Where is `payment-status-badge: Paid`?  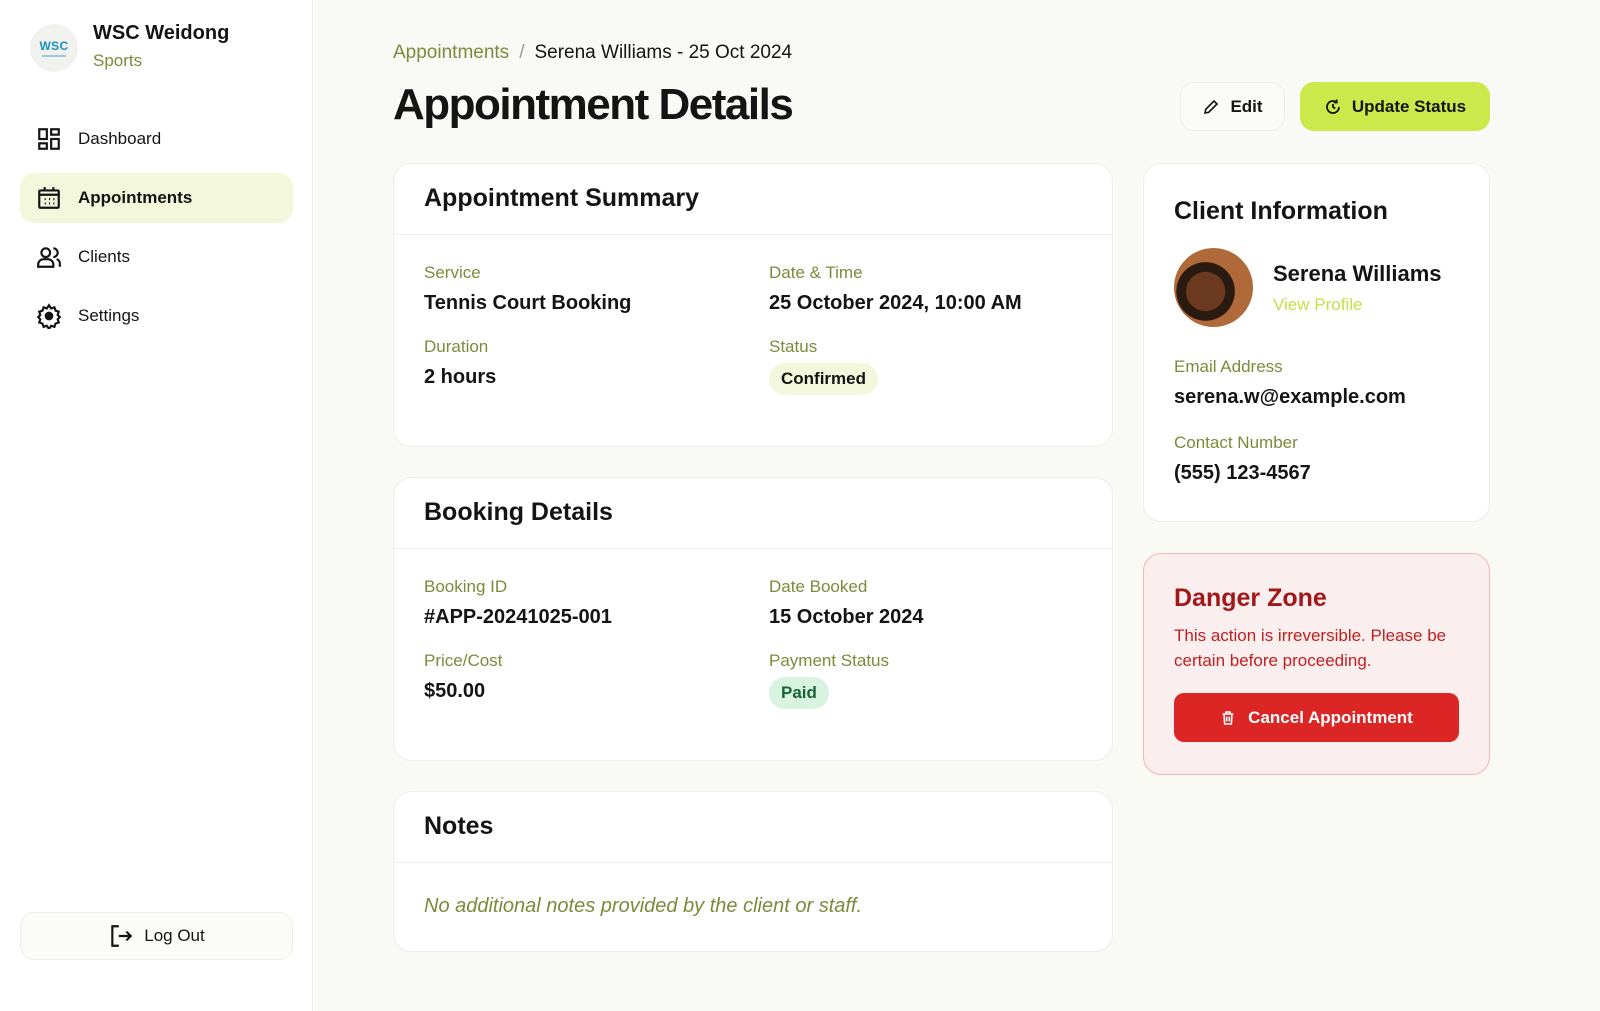 payment-status-badge: Paid is located at coordinates (799, 693).